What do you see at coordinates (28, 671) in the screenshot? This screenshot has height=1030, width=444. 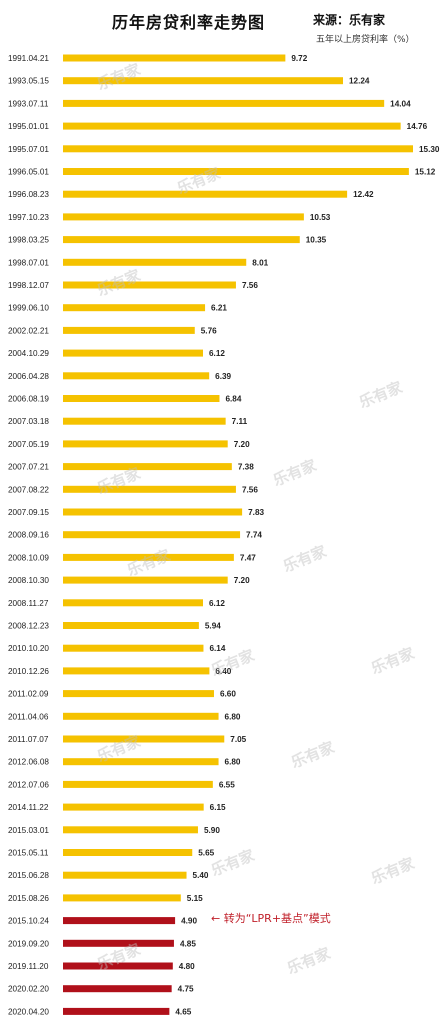 I see `date-tick-label: 2010.12.26` at bounding box center [28, 671].